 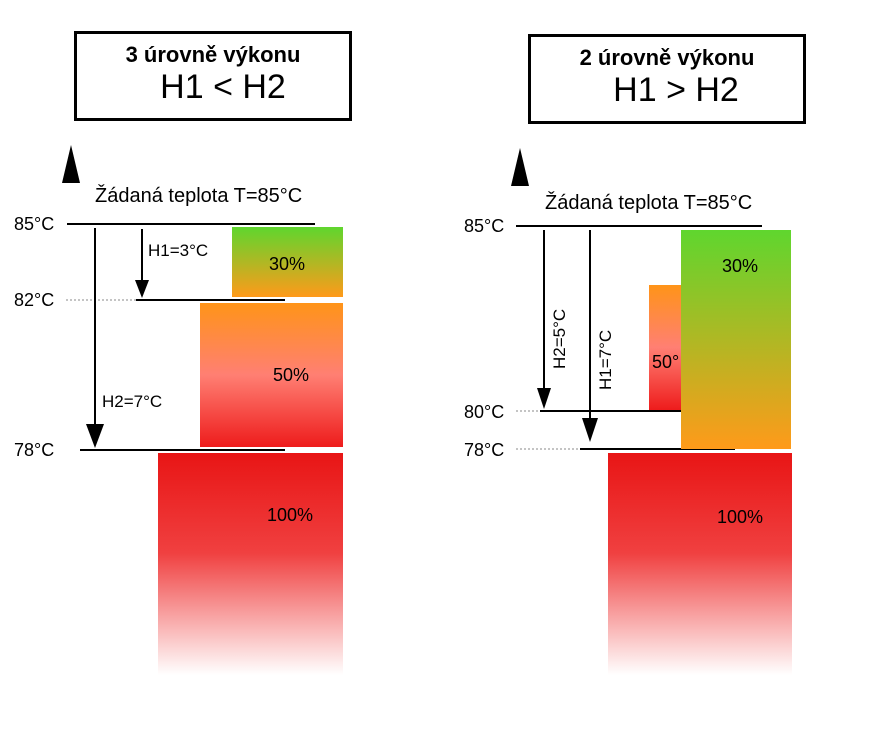 I want to click on title-box-left: 3 úrovně výkonu H1 < H2, so click(x=213, y=76).